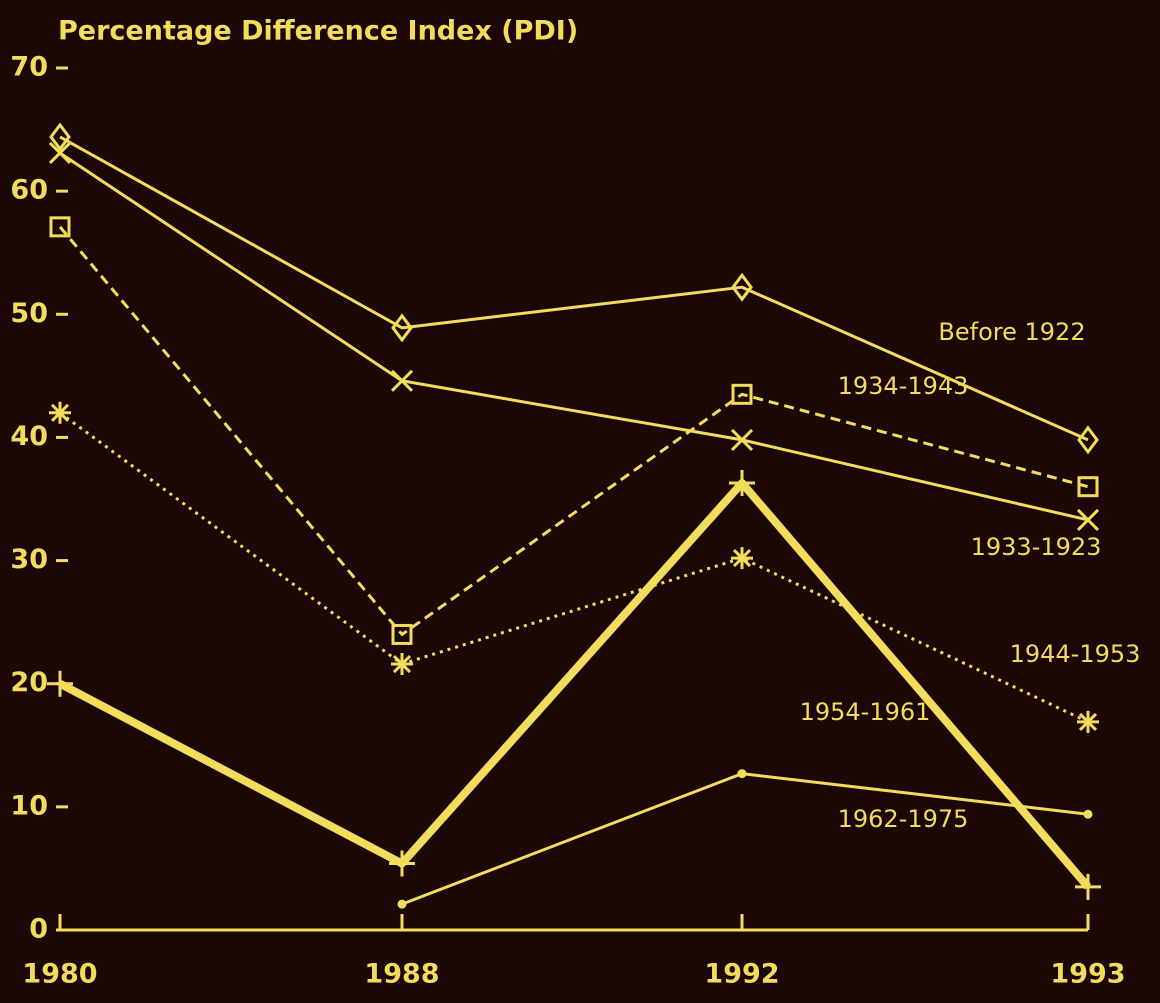  Describe the element at coordinates (318, 31) in the screenshot. I see `chart-title: Percentage Difference Index (PDI)` at that location.